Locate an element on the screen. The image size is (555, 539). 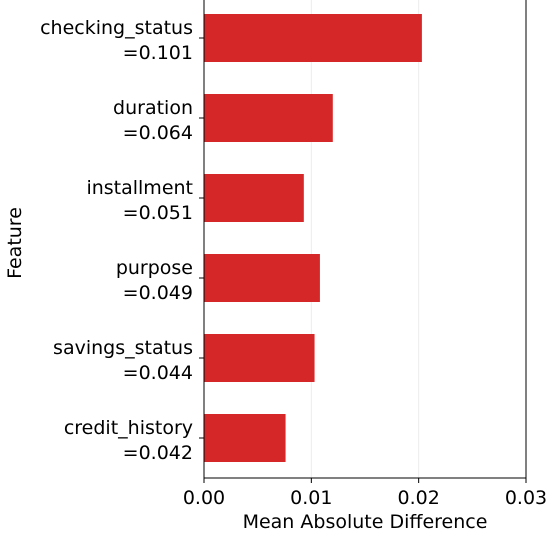
x-tick-label: 0.03 is located at coordinates (526, 498).